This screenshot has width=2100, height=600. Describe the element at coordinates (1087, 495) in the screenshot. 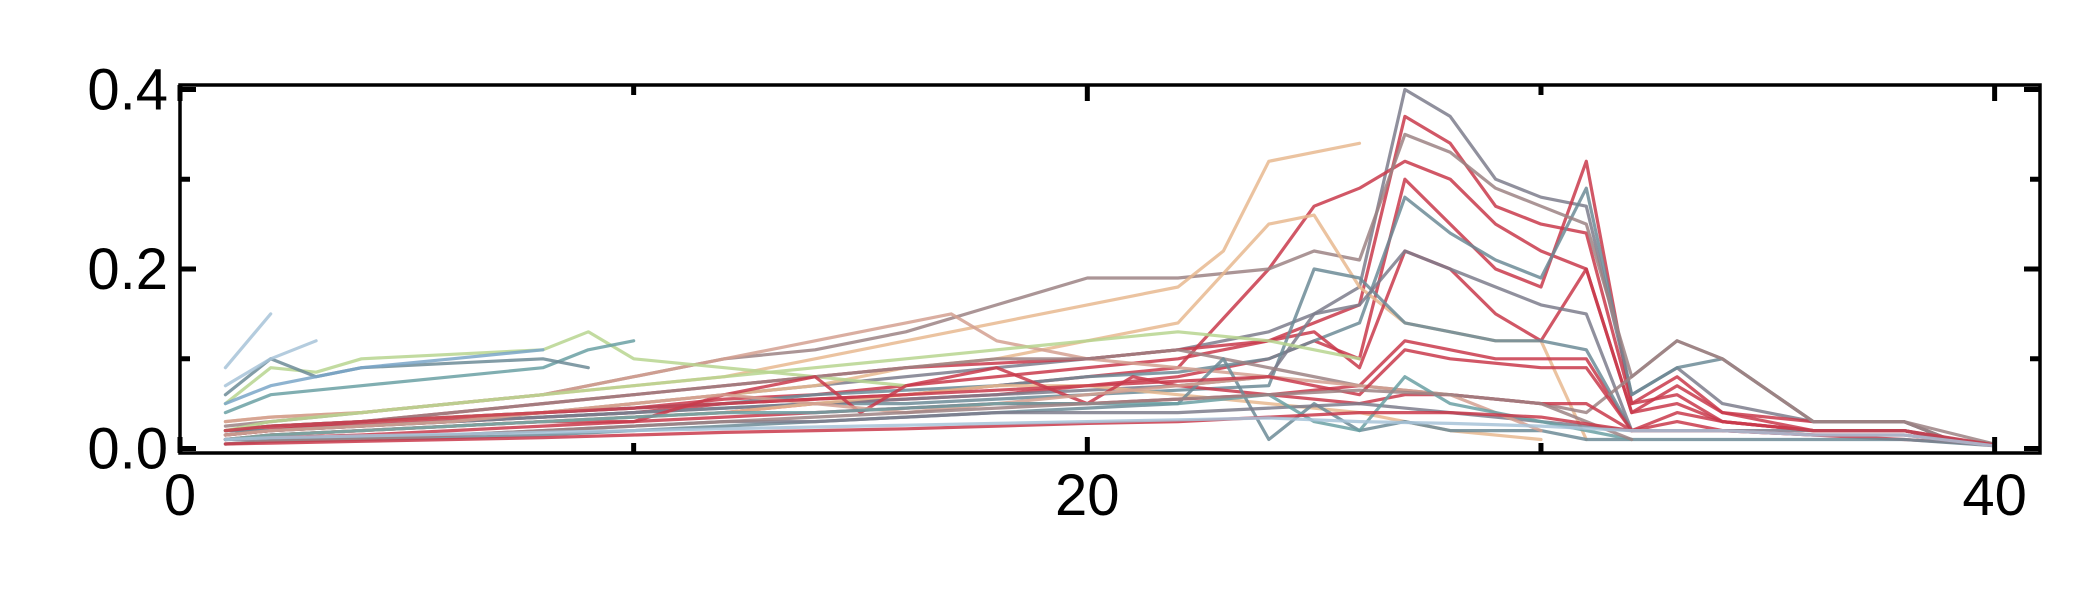

I see `x-tick-label-1: 20` at that location.